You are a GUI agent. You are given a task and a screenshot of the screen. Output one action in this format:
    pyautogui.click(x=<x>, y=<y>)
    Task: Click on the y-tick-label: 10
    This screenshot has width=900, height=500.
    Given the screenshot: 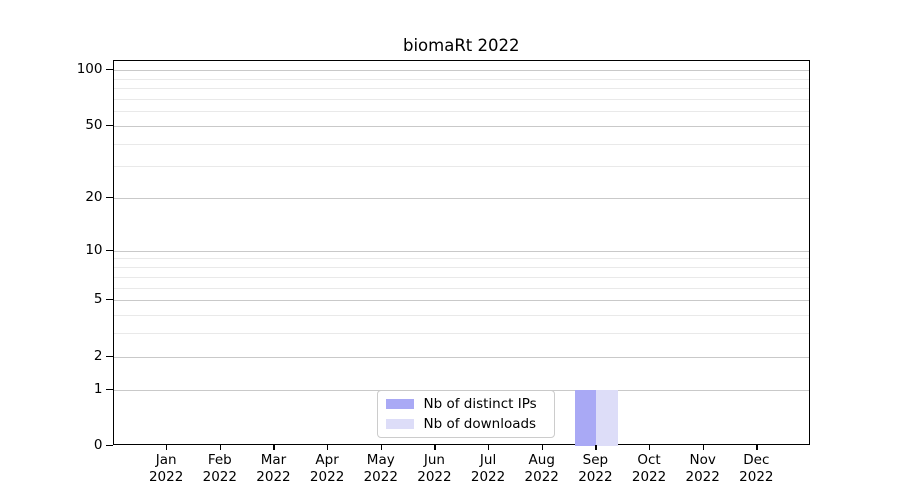 What is the action you would take?
    pyautogui.click(x=94, y=249)
    